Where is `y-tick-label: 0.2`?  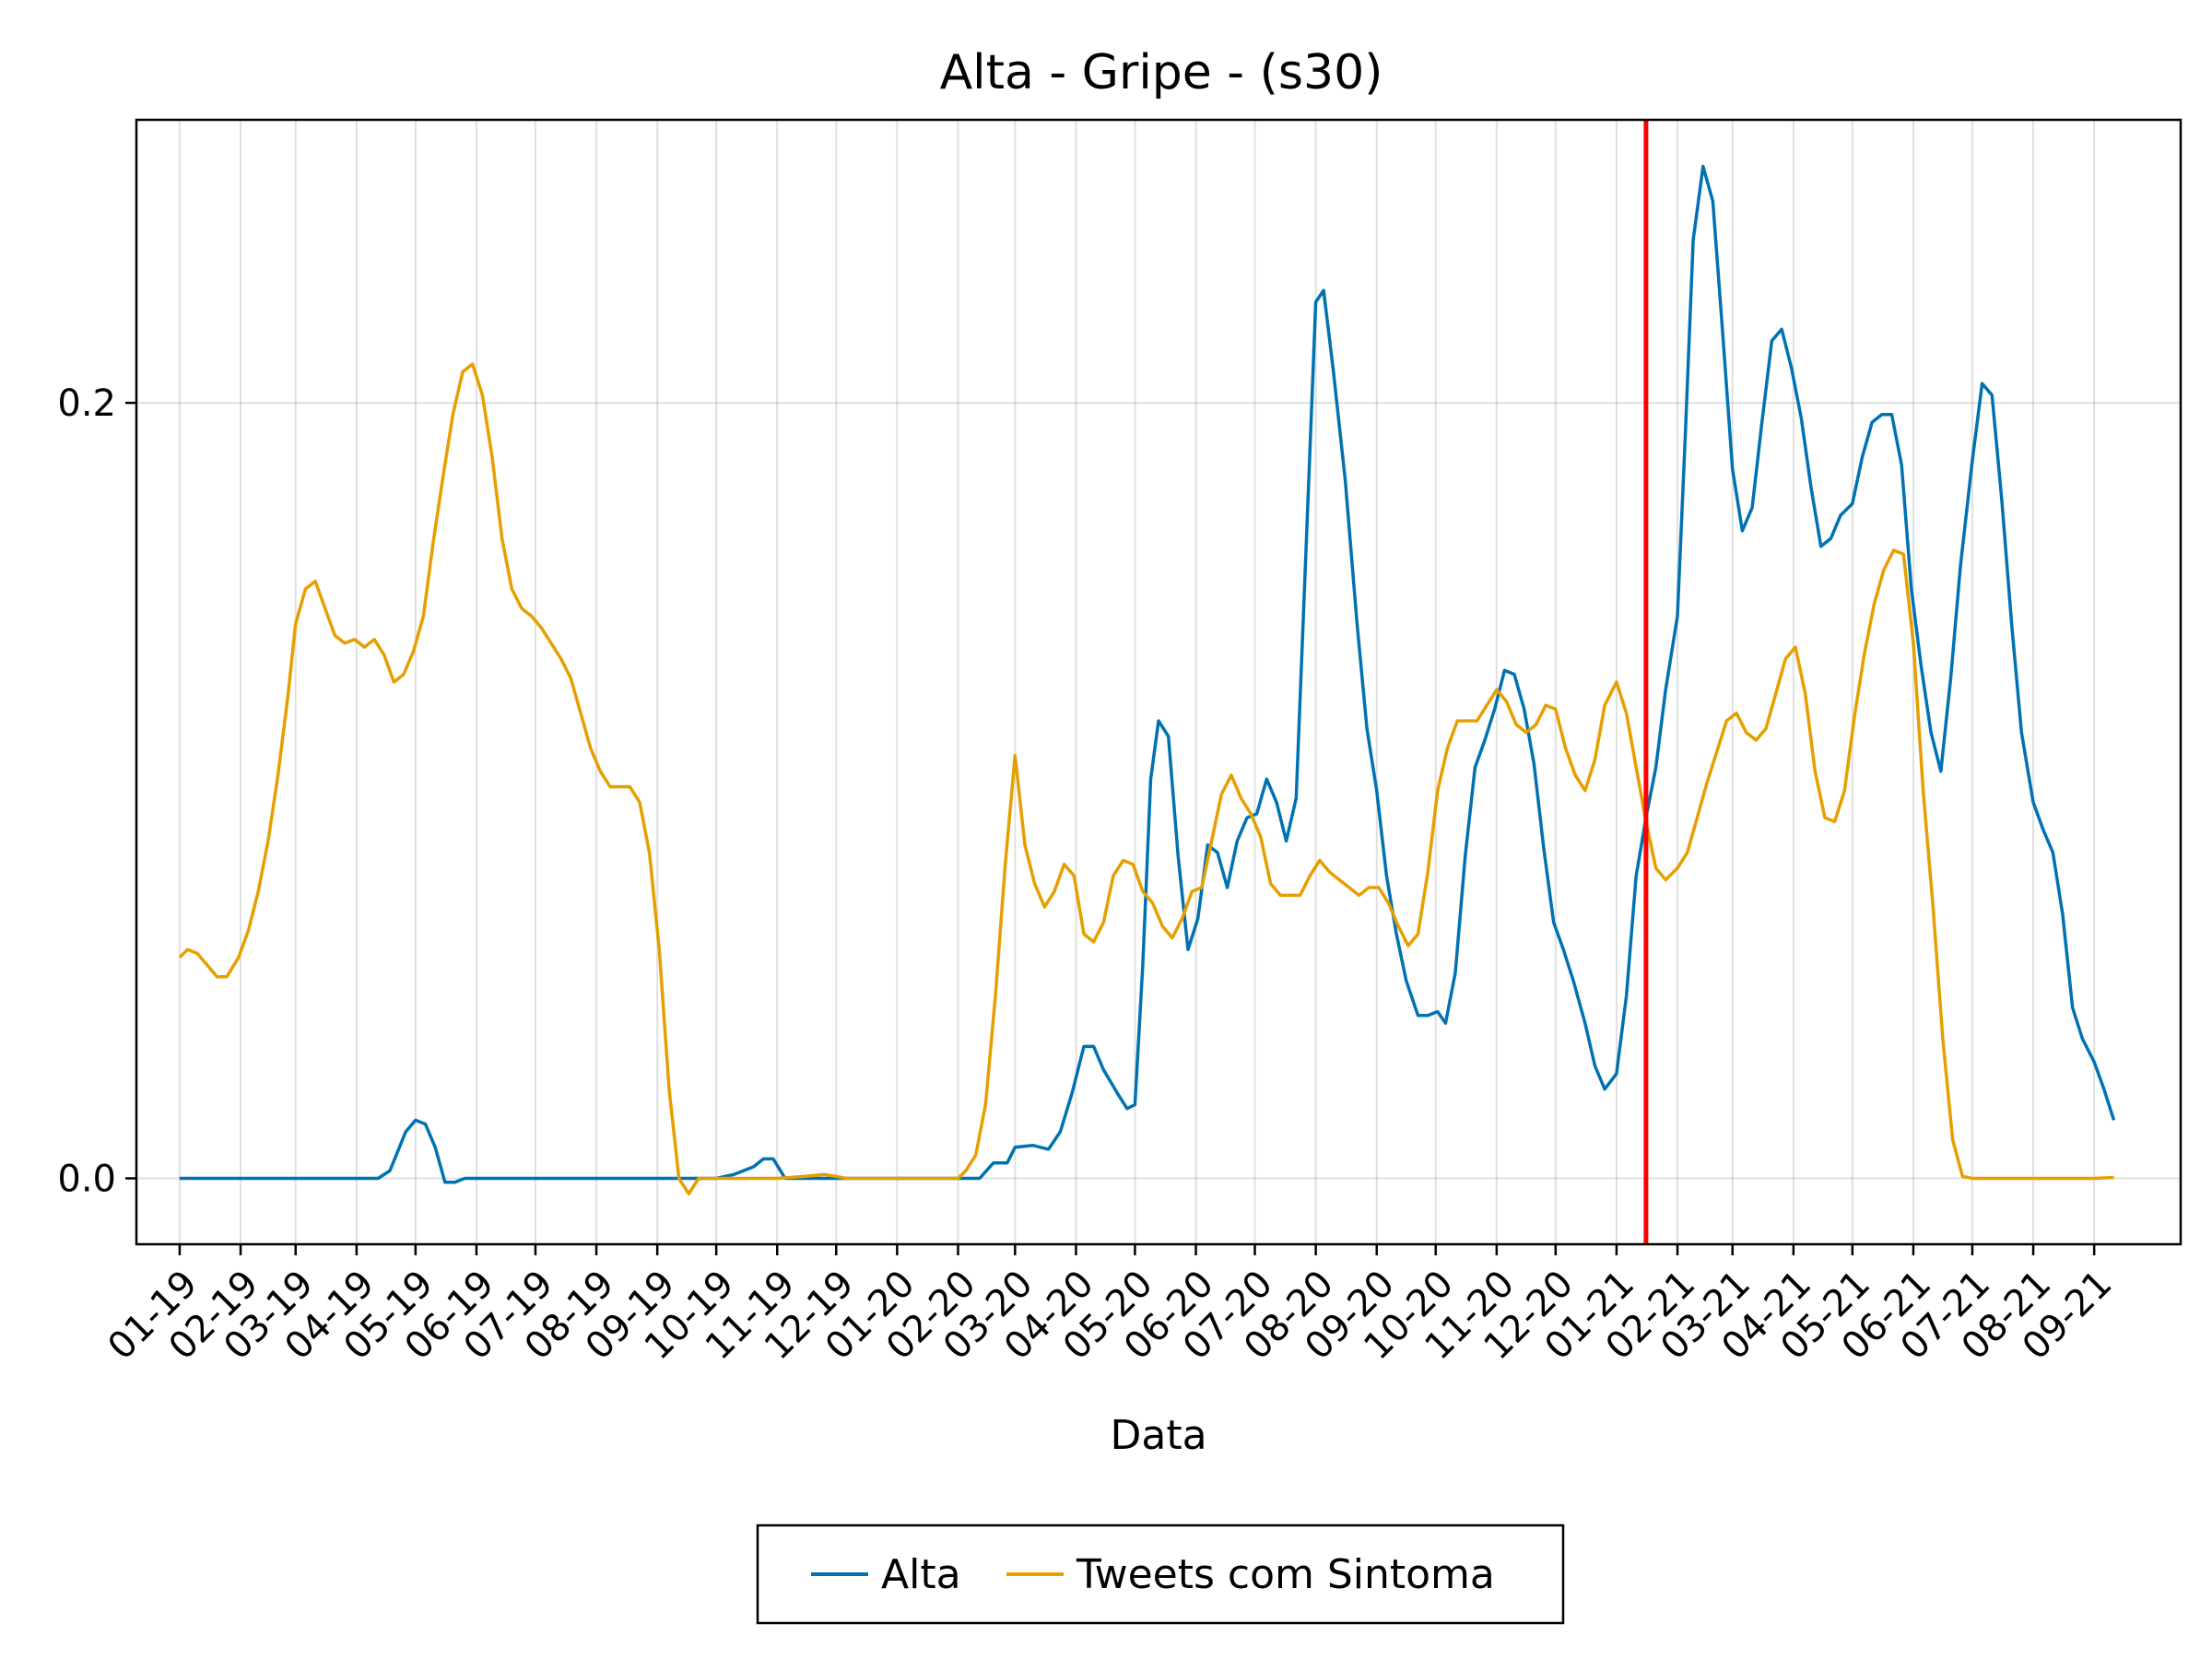 y-tick-label: 0.2 is located at coordinates (86, 403).